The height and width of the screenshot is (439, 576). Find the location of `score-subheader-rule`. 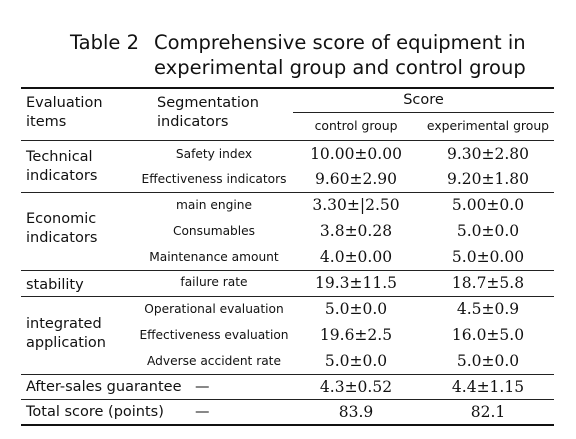

score-subheader-rule is located at coordinates (423, 112).